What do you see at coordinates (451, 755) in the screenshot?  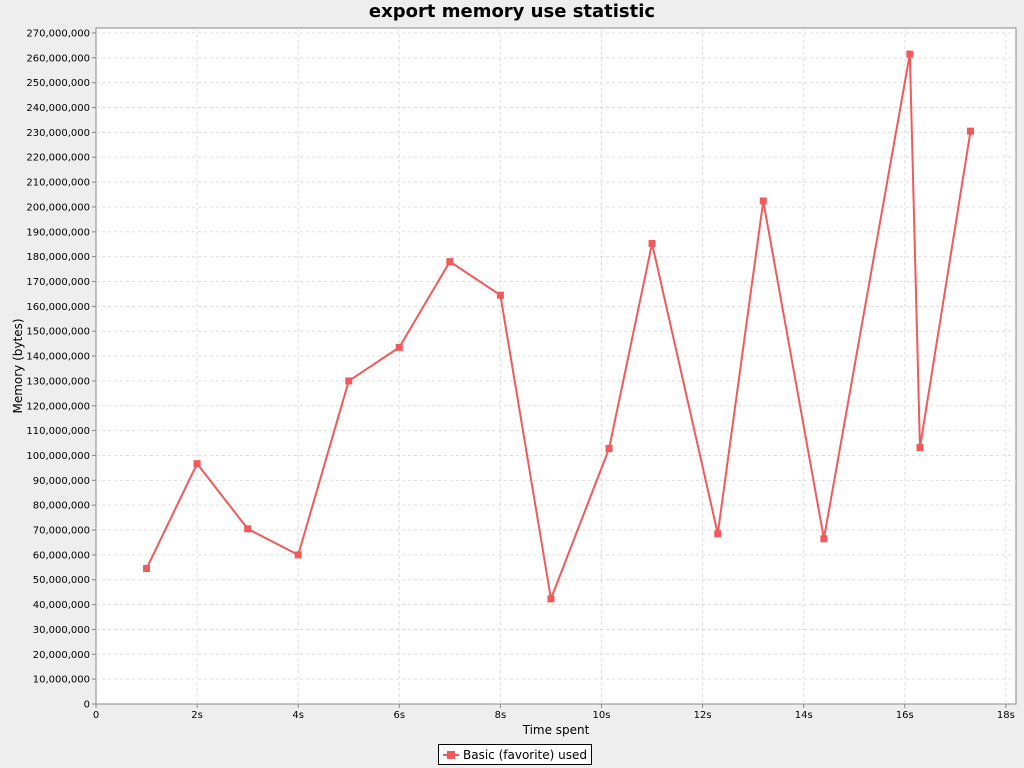 I see `legend-swatch` at bounding box center [451, 755].